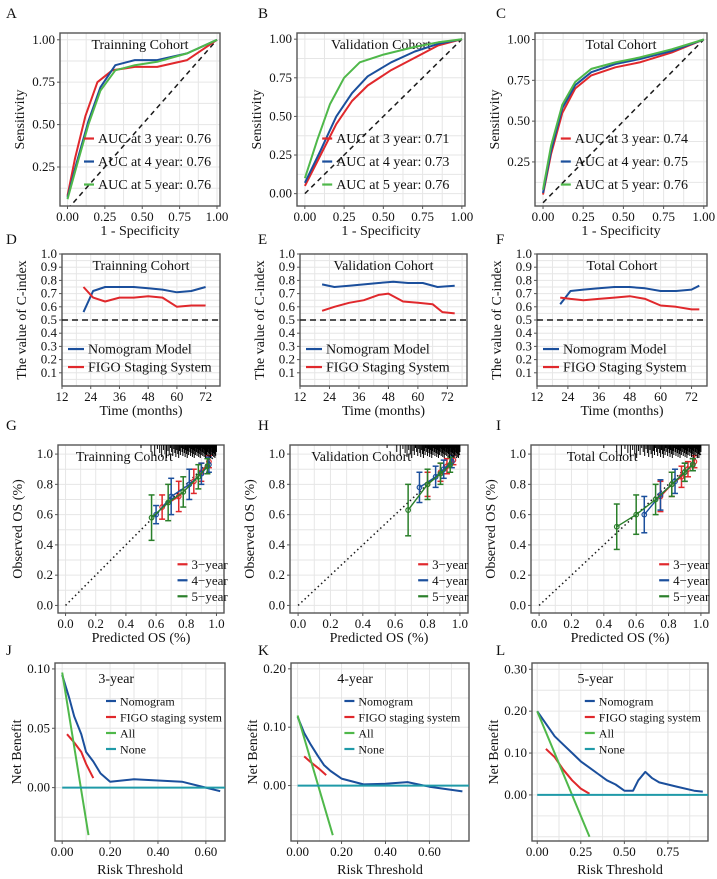 Image resolution: width=717 pixels, height=879 pixels. What do you see at coordinates (515, 710) in the screenshot?
I see `y-tick-label: 0.20` at bounding box center [515, 710].